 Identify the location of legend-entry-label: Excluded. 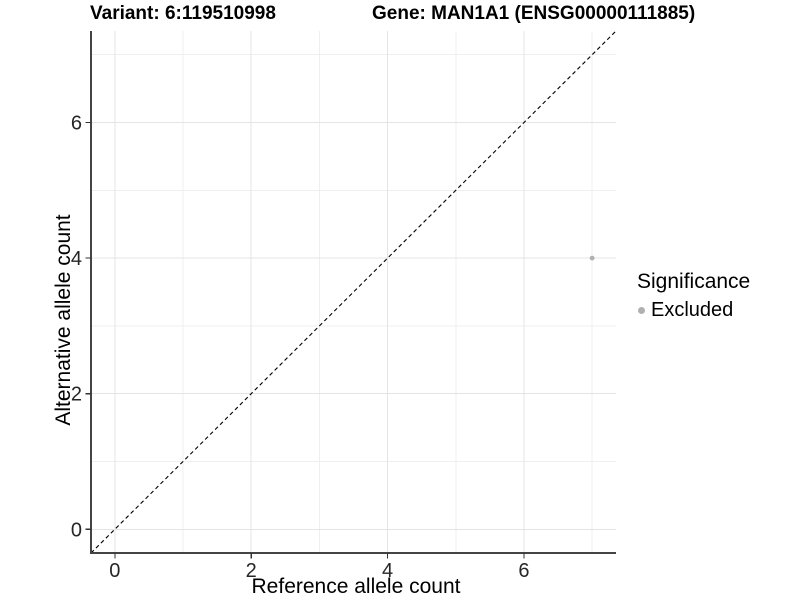
(692, 310).